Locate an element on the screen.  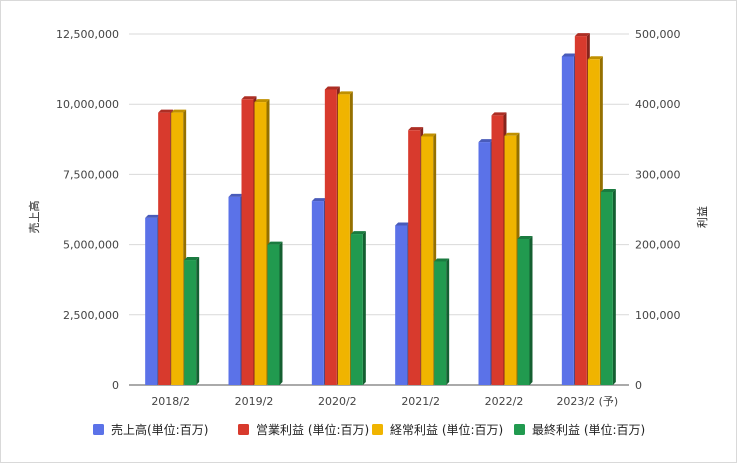
legend-label: 最終利益 (単位:百万) is located at coordinates (588, 429).